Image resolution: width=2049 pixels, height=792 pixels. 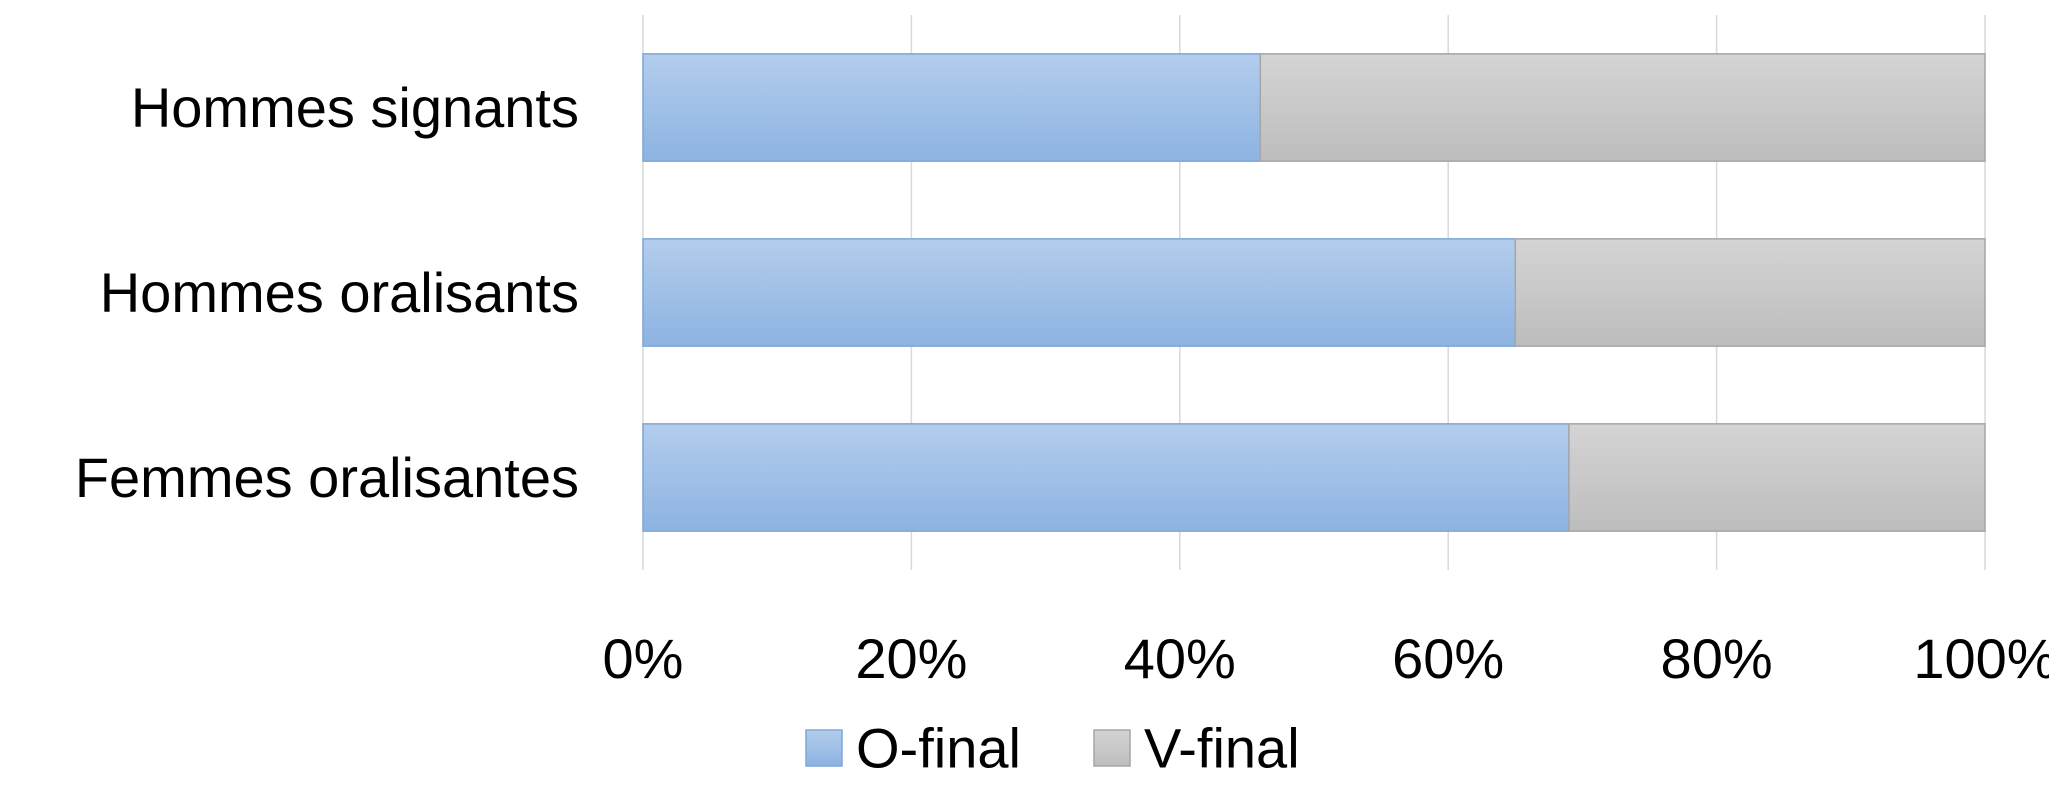 What do you see at coordinates (339, 292) in the screenshot?
I see `category-label: Hommes oralisants` at bounding box center [339, 292].